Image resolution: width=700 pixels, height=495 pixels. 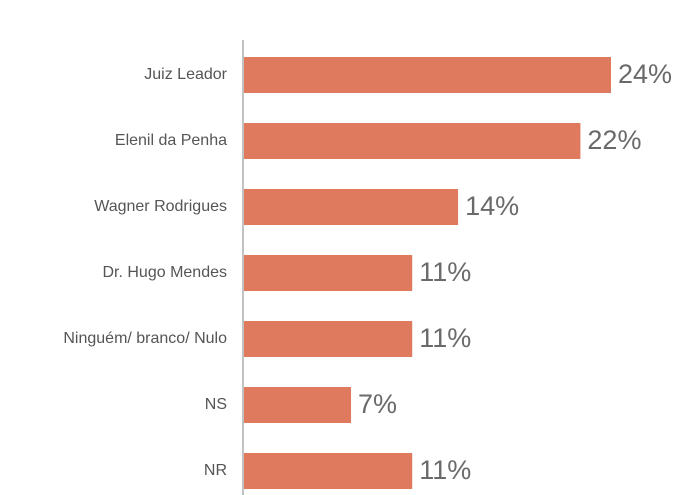 What do you see at coordinates (614, 140) in the screenshot?
I see `value-label: 22%` at bounding box center [614, 140].